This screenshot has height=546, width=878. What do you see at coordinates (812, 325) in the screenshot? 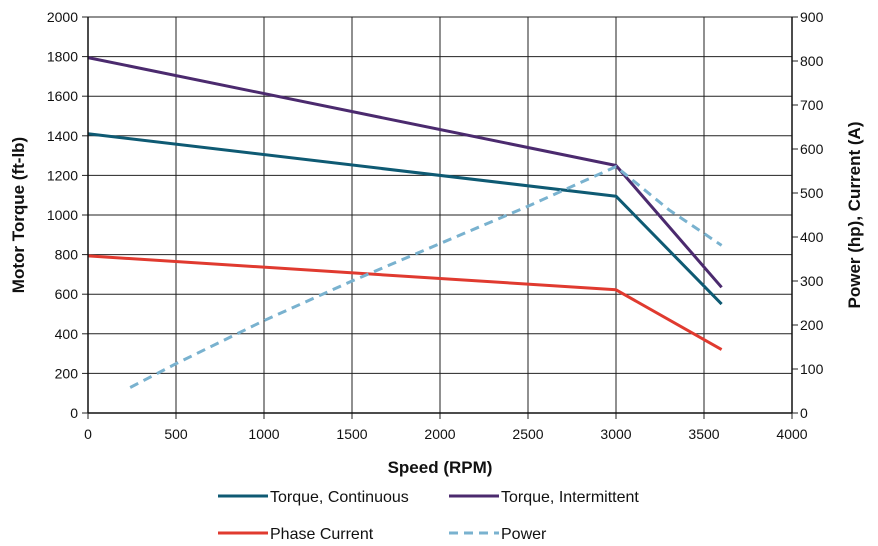
I see `y-right-tick-label-200: 200` at bounding box center [812, 325].